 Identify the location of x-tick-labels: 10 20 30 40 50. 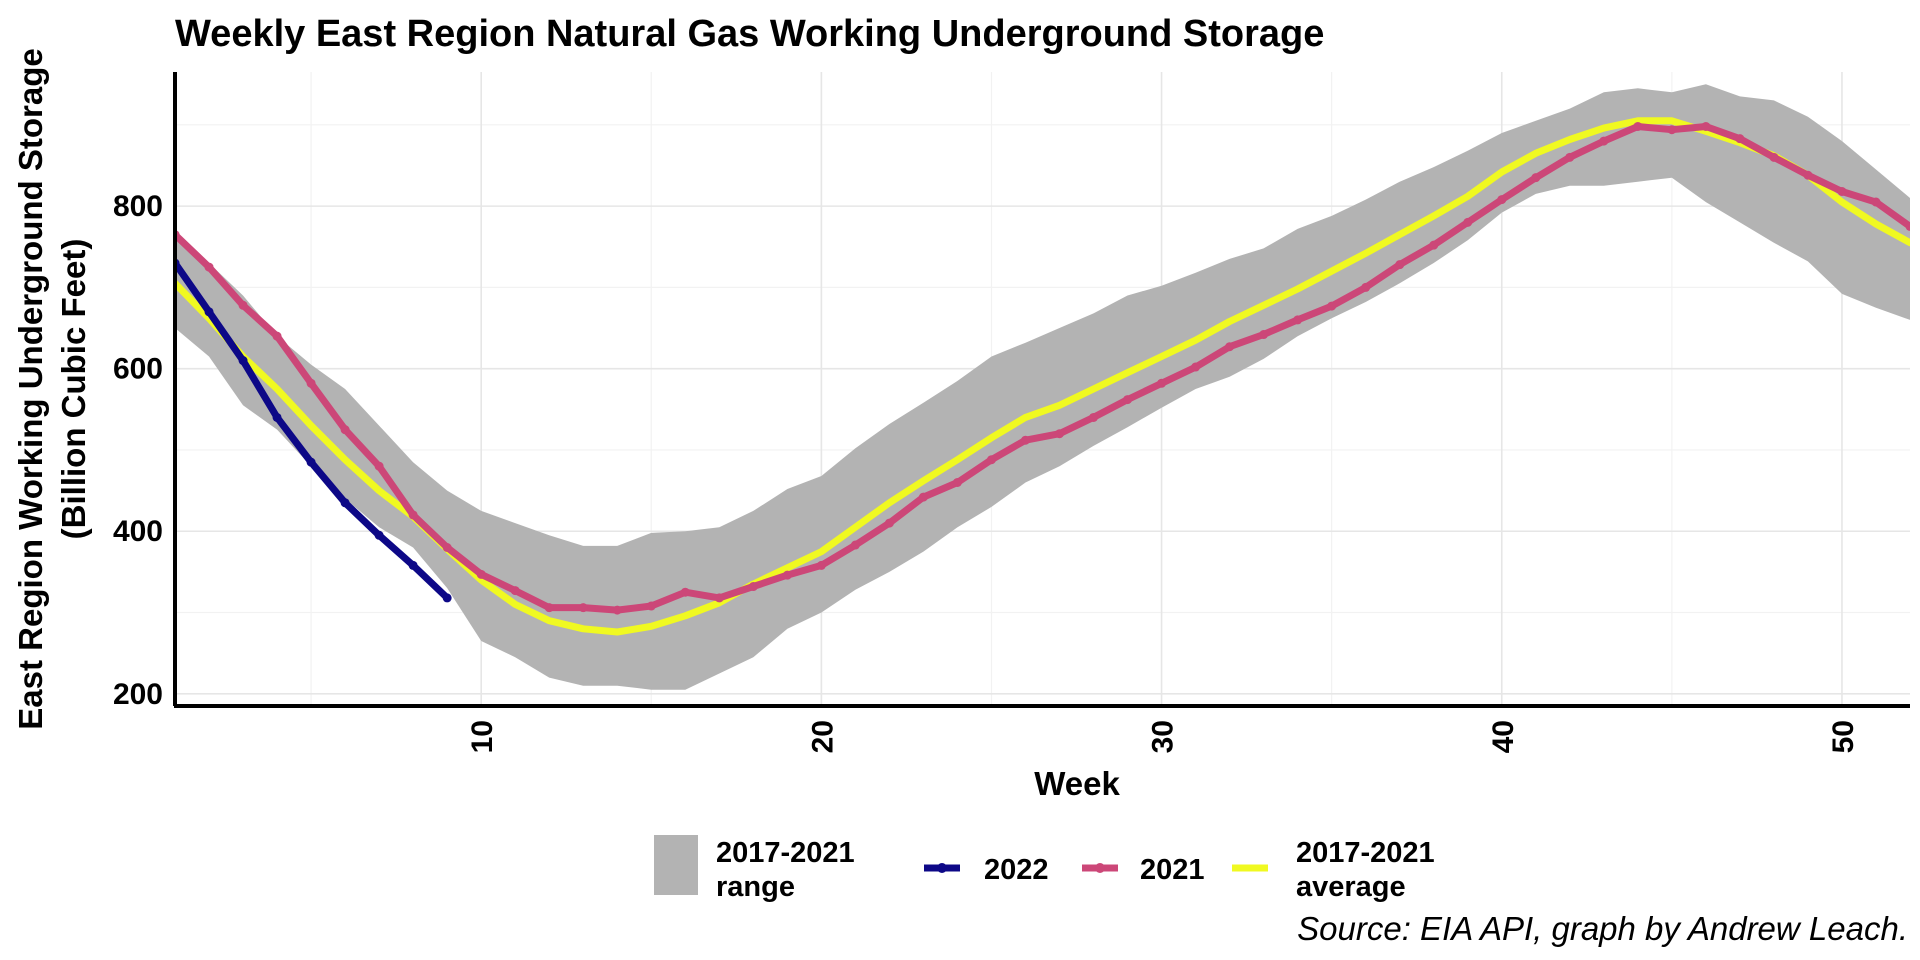
(1163, 736).